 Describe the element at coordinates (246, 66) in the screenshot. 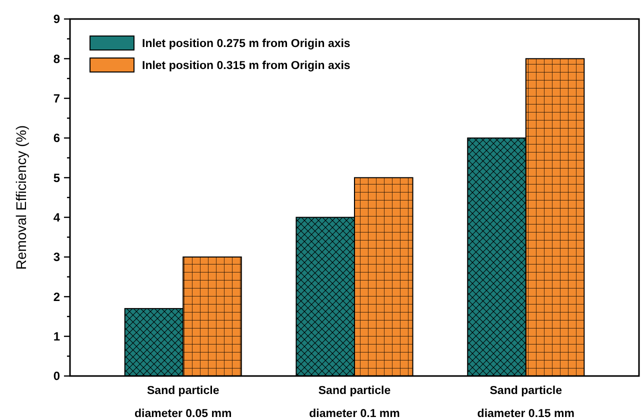

I see `legend-label: Inlet position 0.315 m from Origin axis` at that location.